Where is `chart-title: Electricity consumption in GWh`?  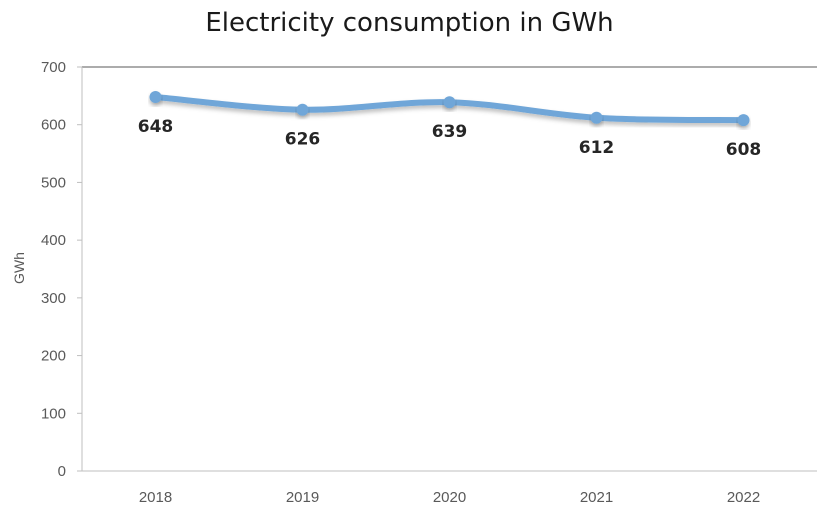 chart-title: Electricity consumption in GWh is located at coordinates (409, 23).